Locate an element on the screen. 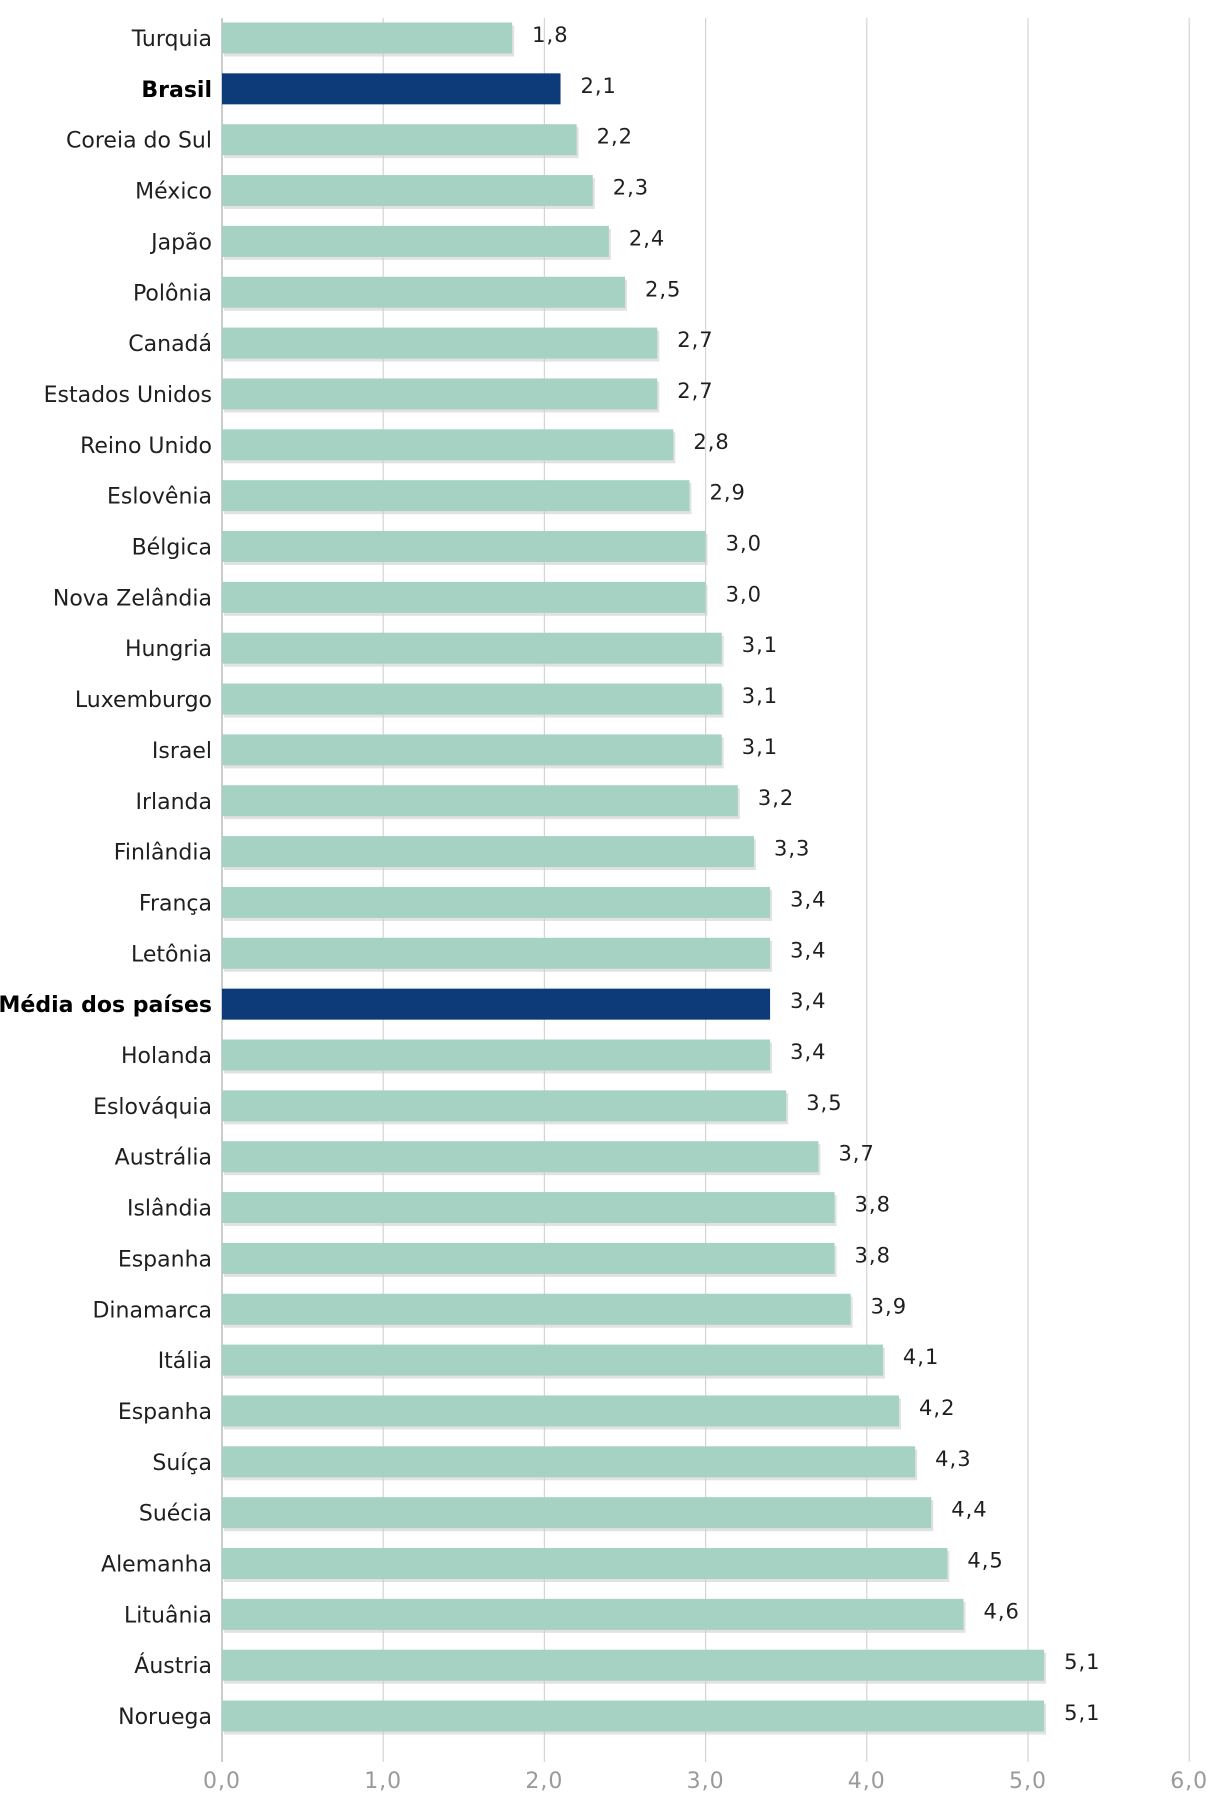 Image resolution: width=1217 pixels, height=1796 pixels. category-label: Finlândia is located at coordinates (163, 853).